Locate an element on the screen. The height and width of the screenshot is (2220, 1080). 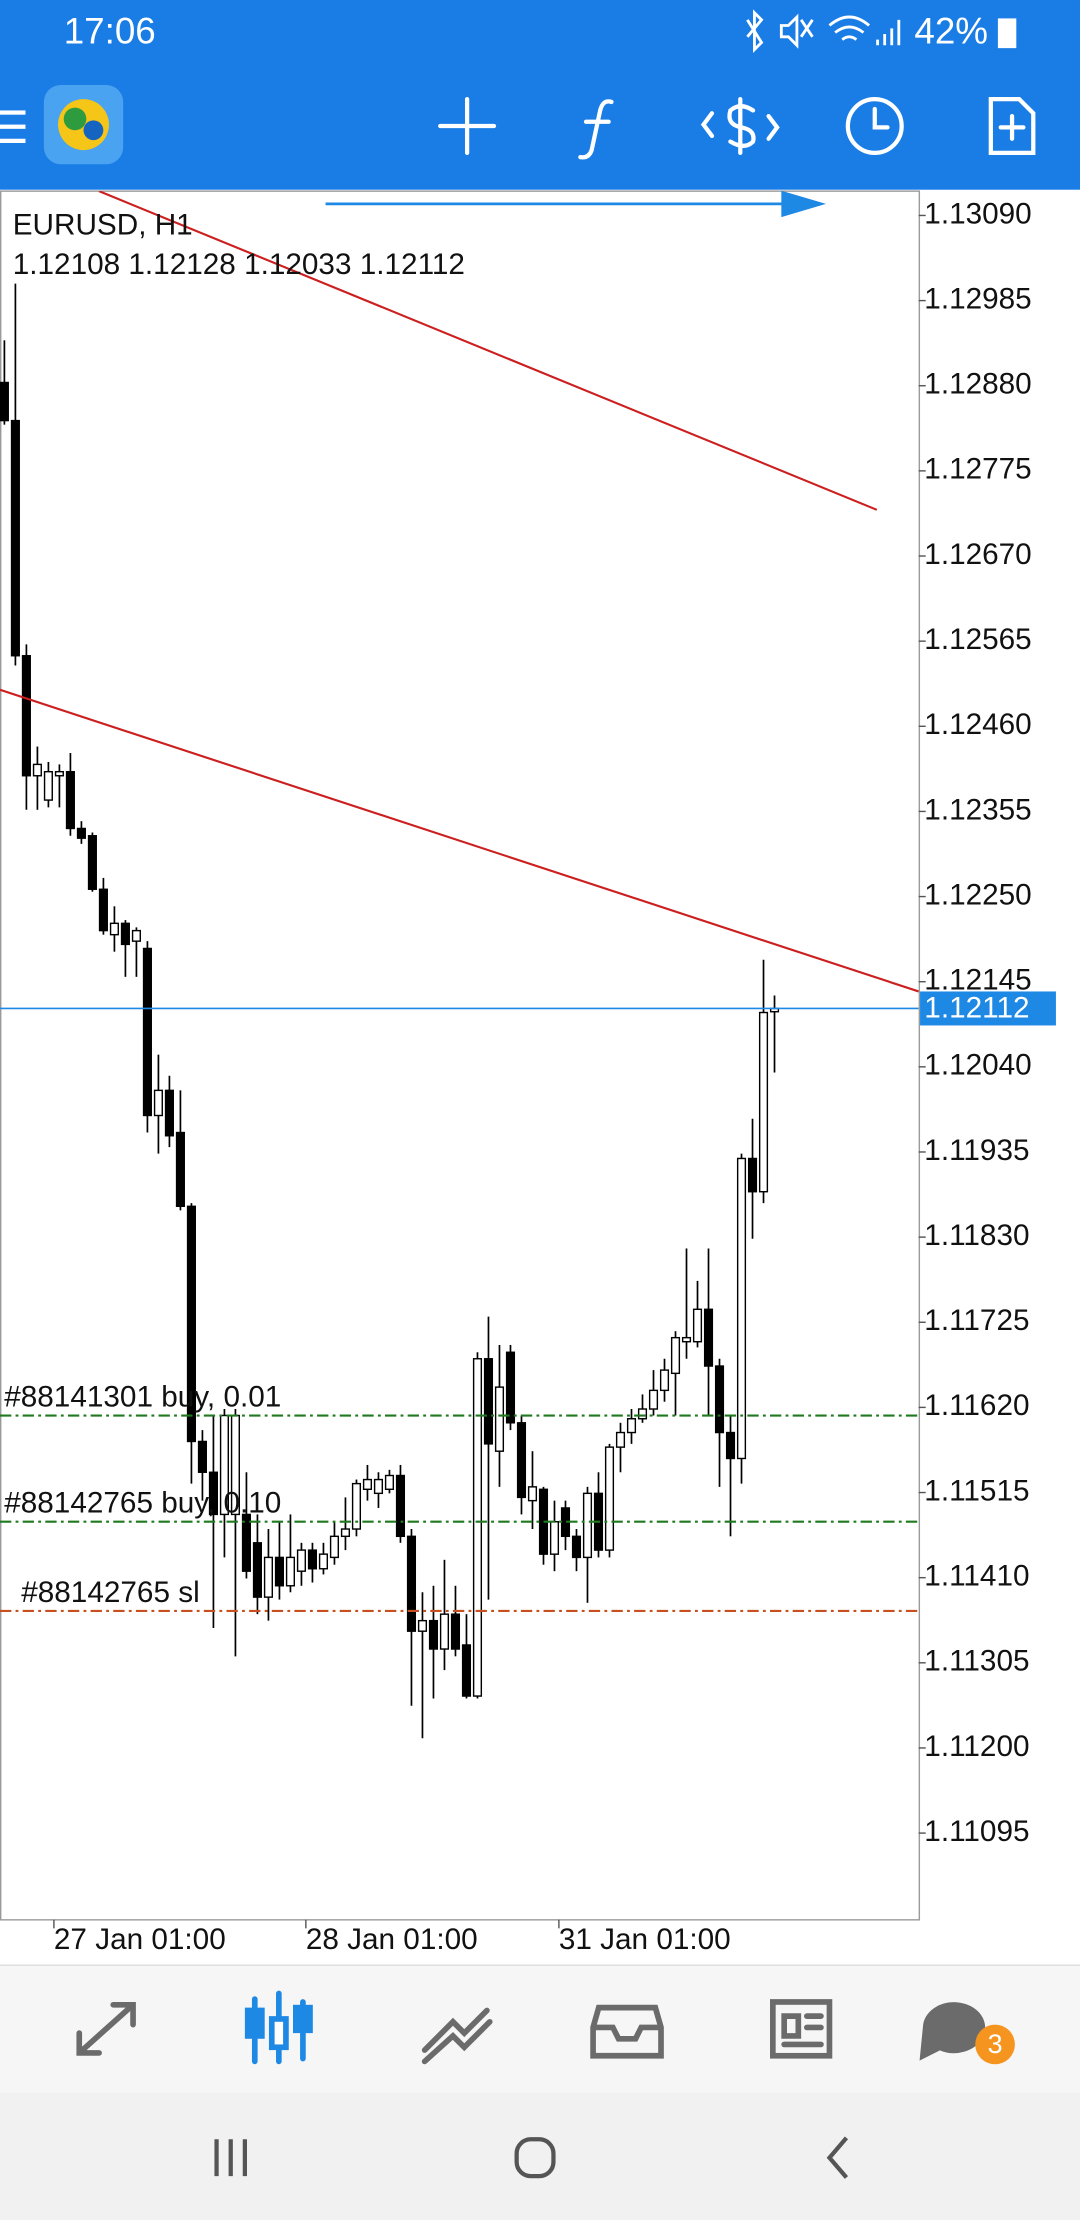
trade-tab is located at coordinates (457, 2036).